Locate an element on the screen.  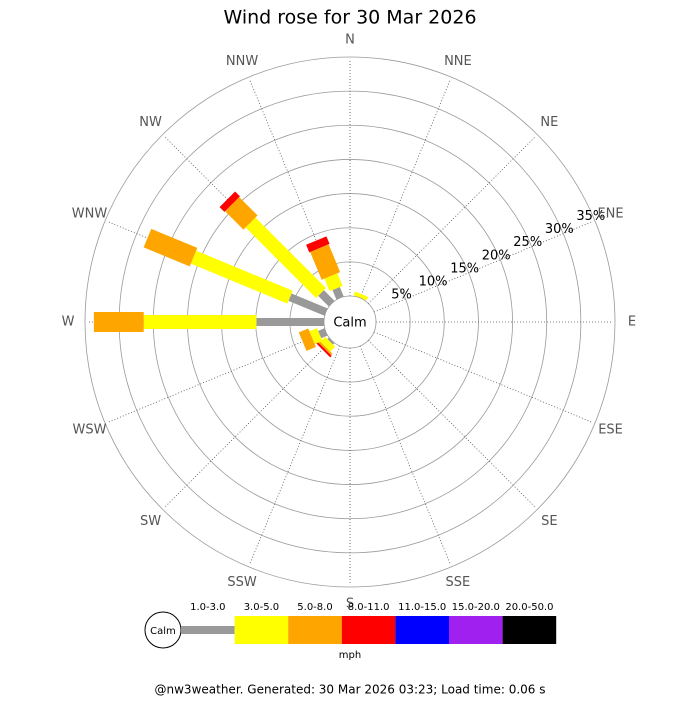
legend-calm-label: Calm is located at coordinates (163, 631).